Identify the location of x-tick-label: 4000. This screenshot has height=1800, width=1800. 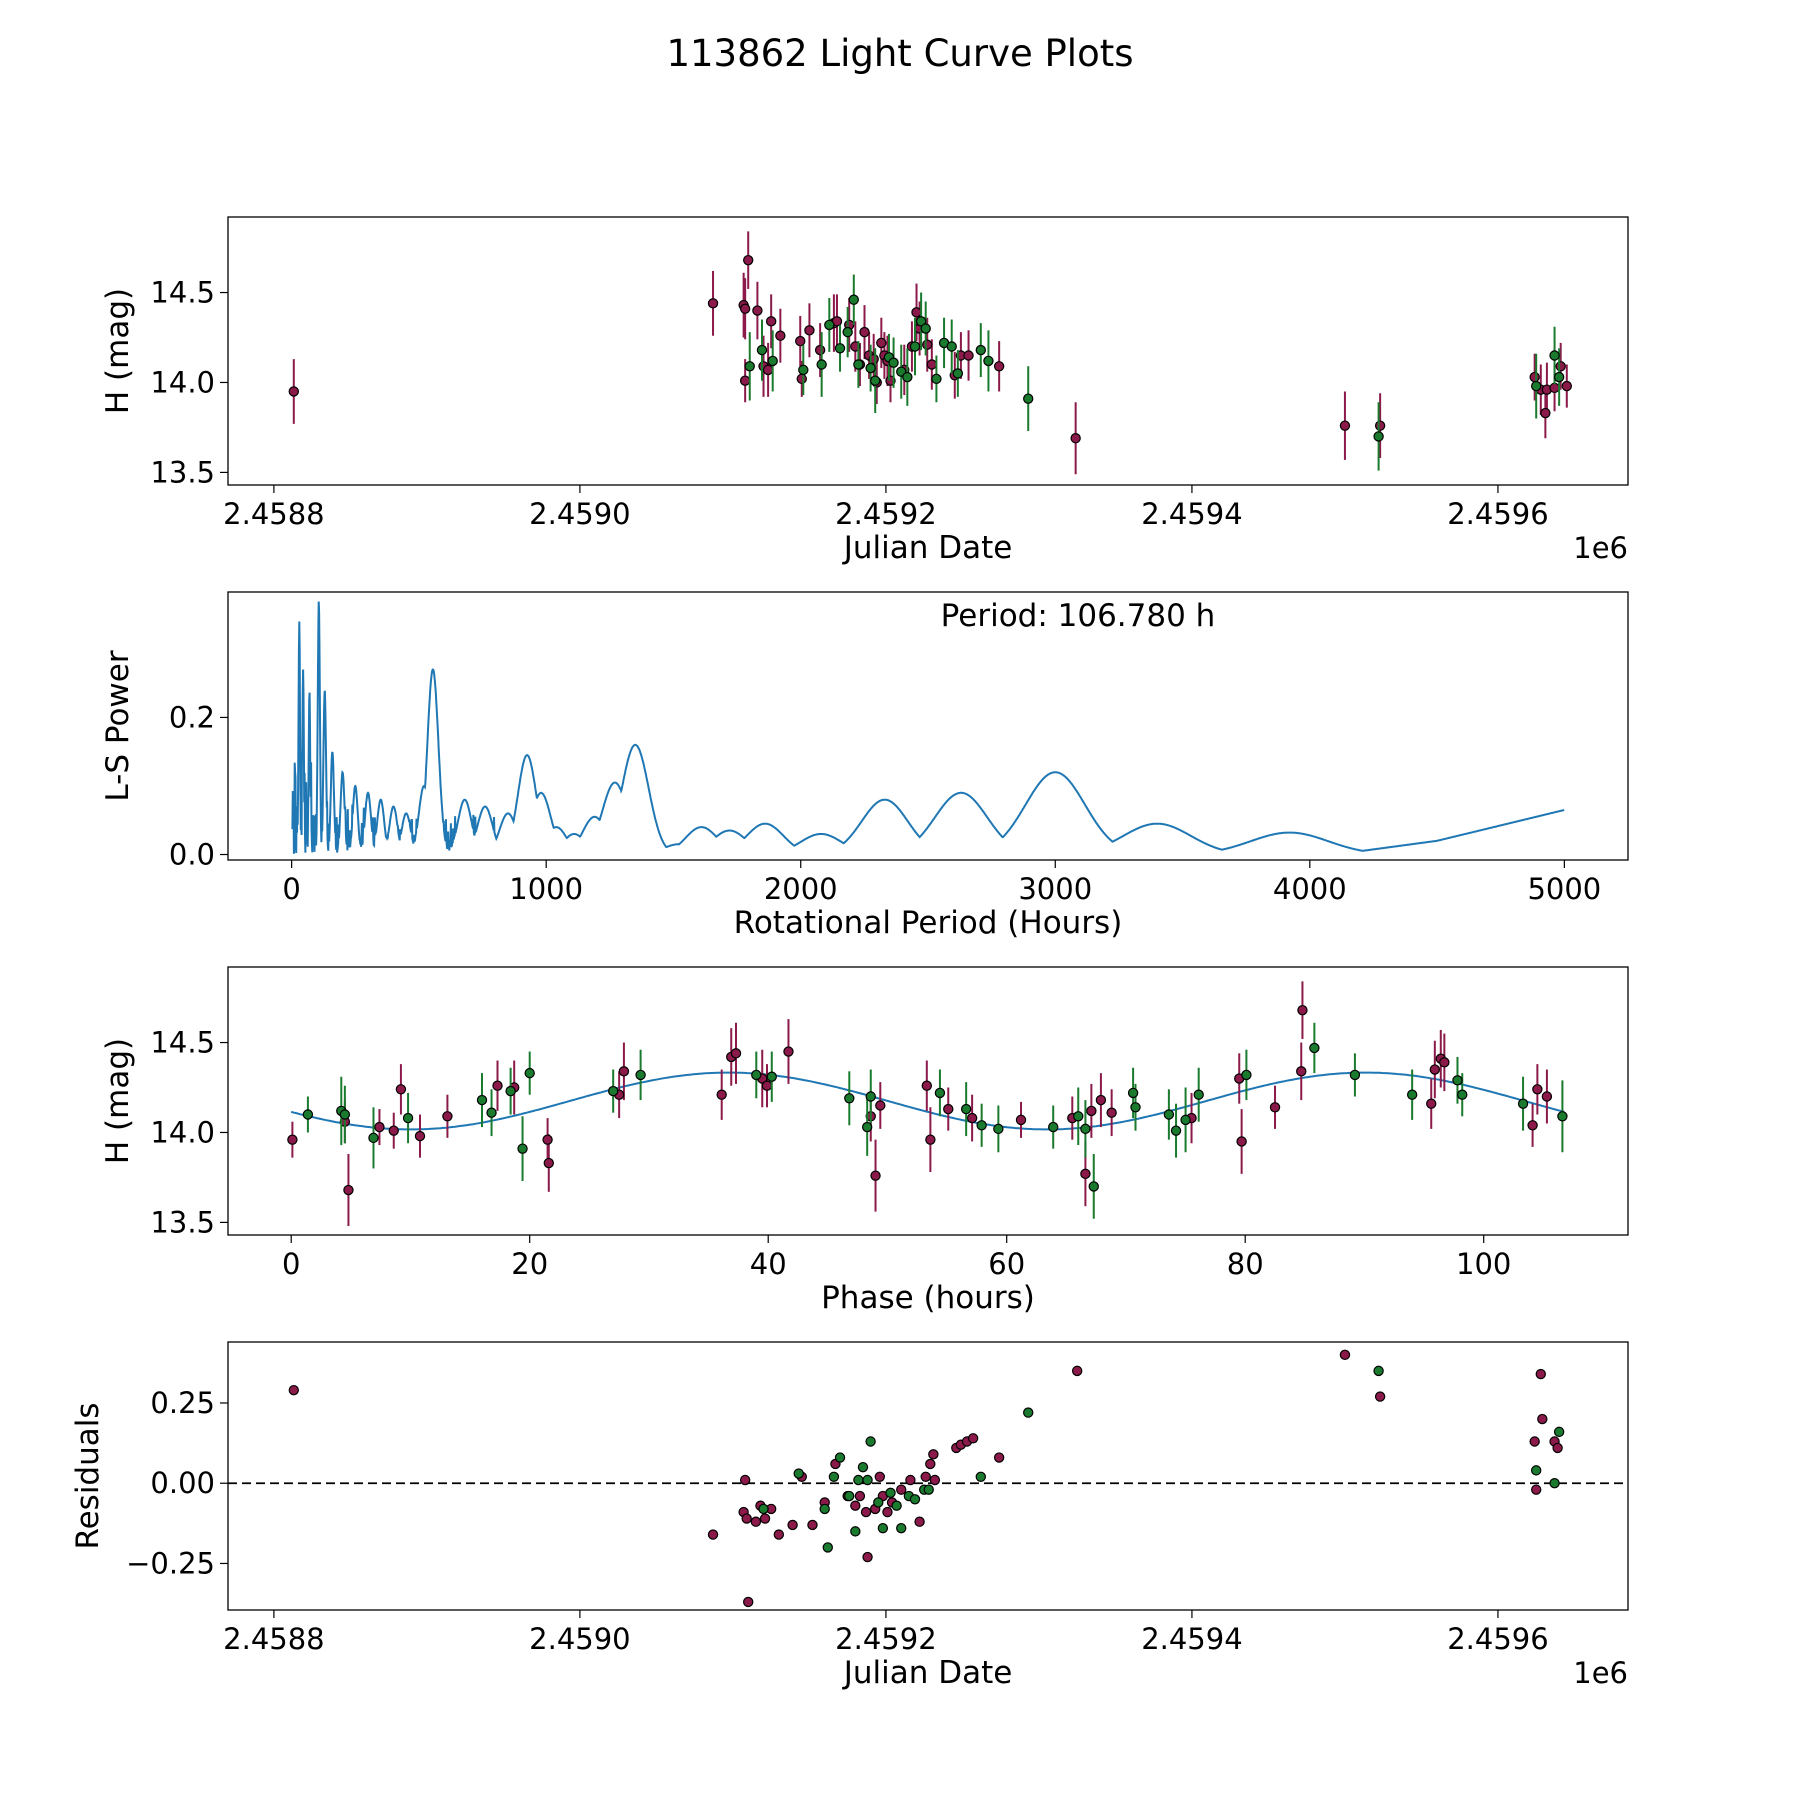
(1310, 889).